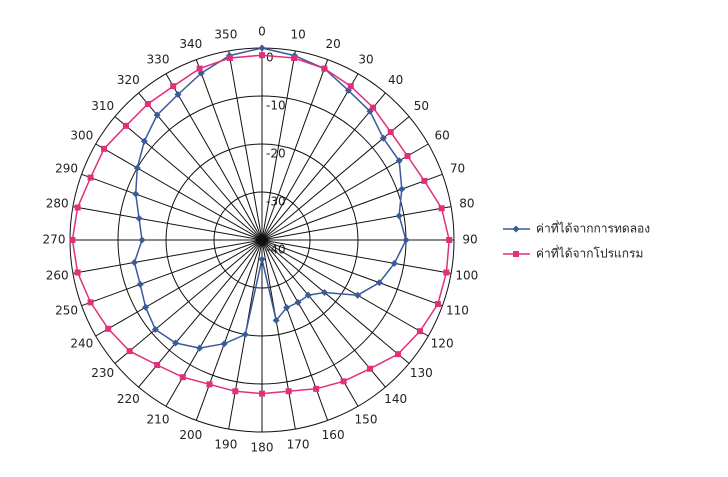  Describe the element at coordinates (128, 80) in the screenshot. I see `angle-label: 320` at that location.